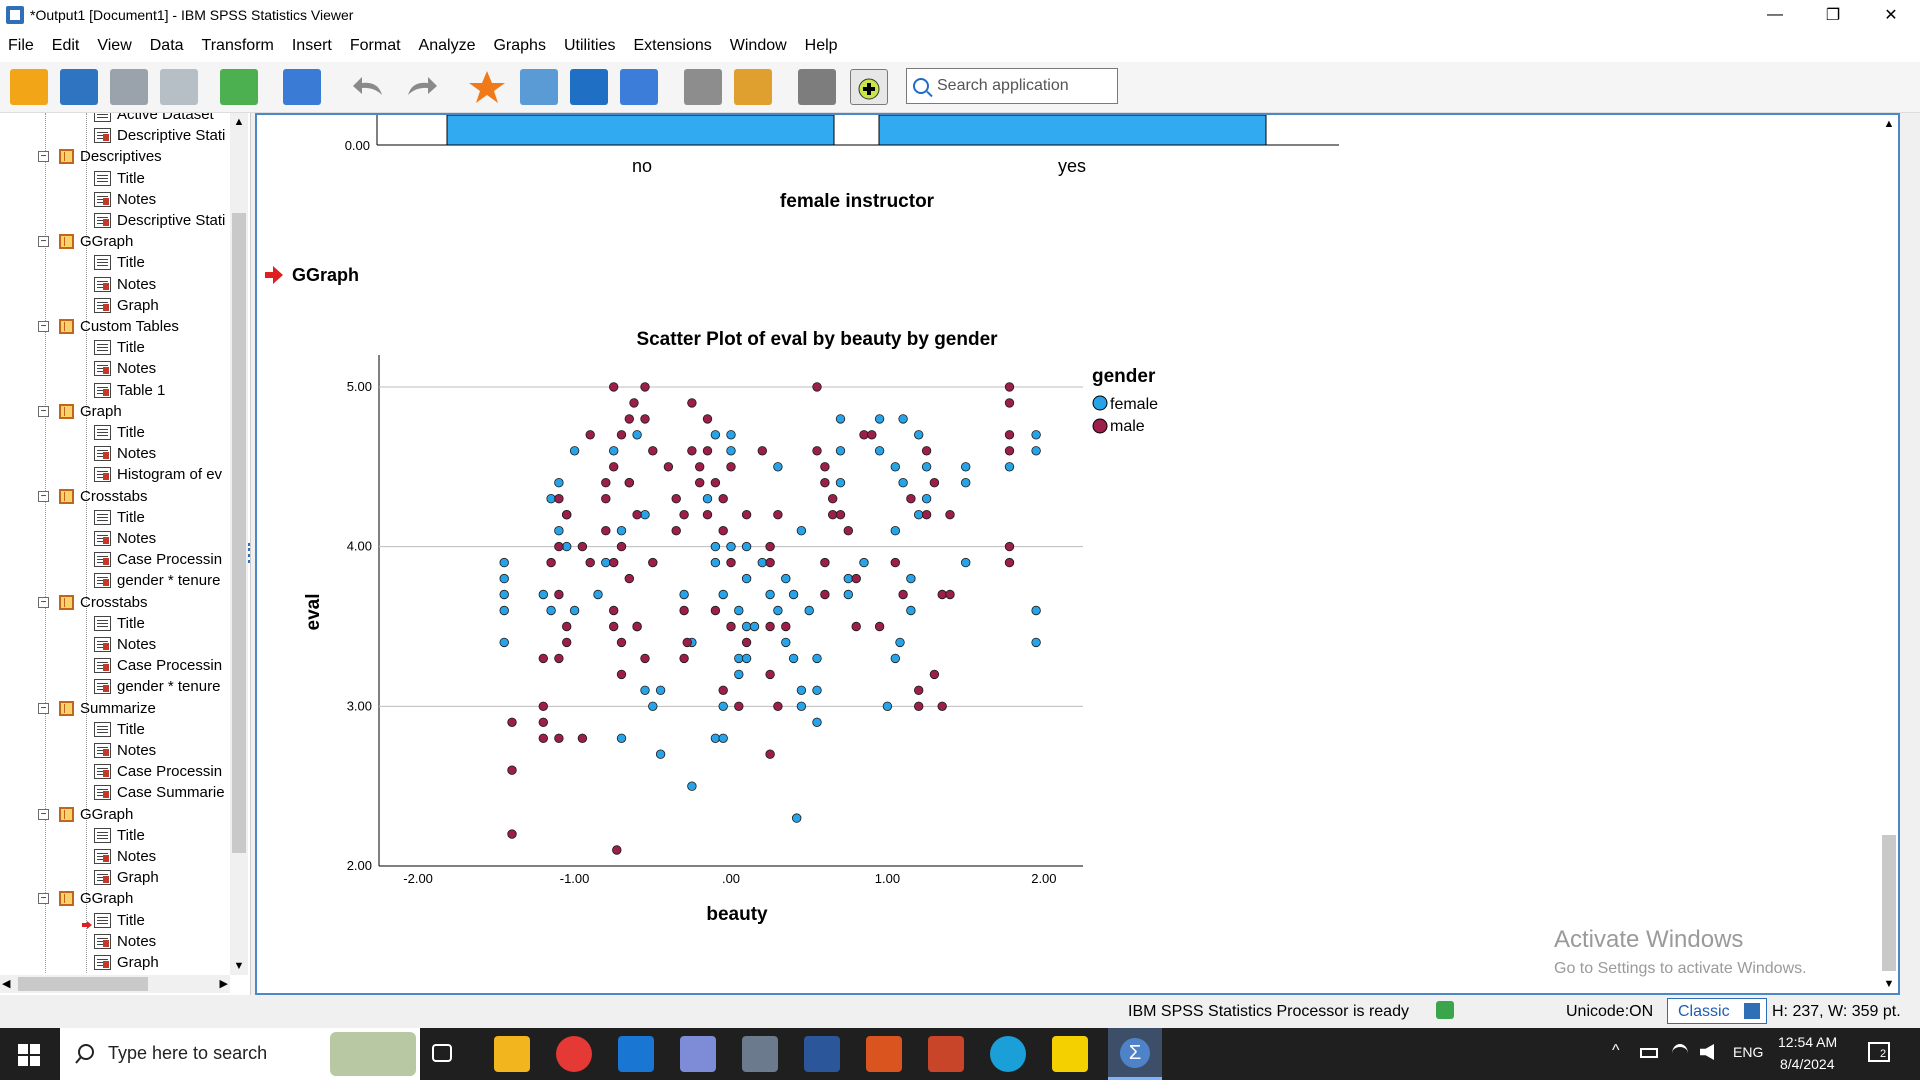 The image size is (1920, 1080). I want to click on search-box, so click(1012, 86).